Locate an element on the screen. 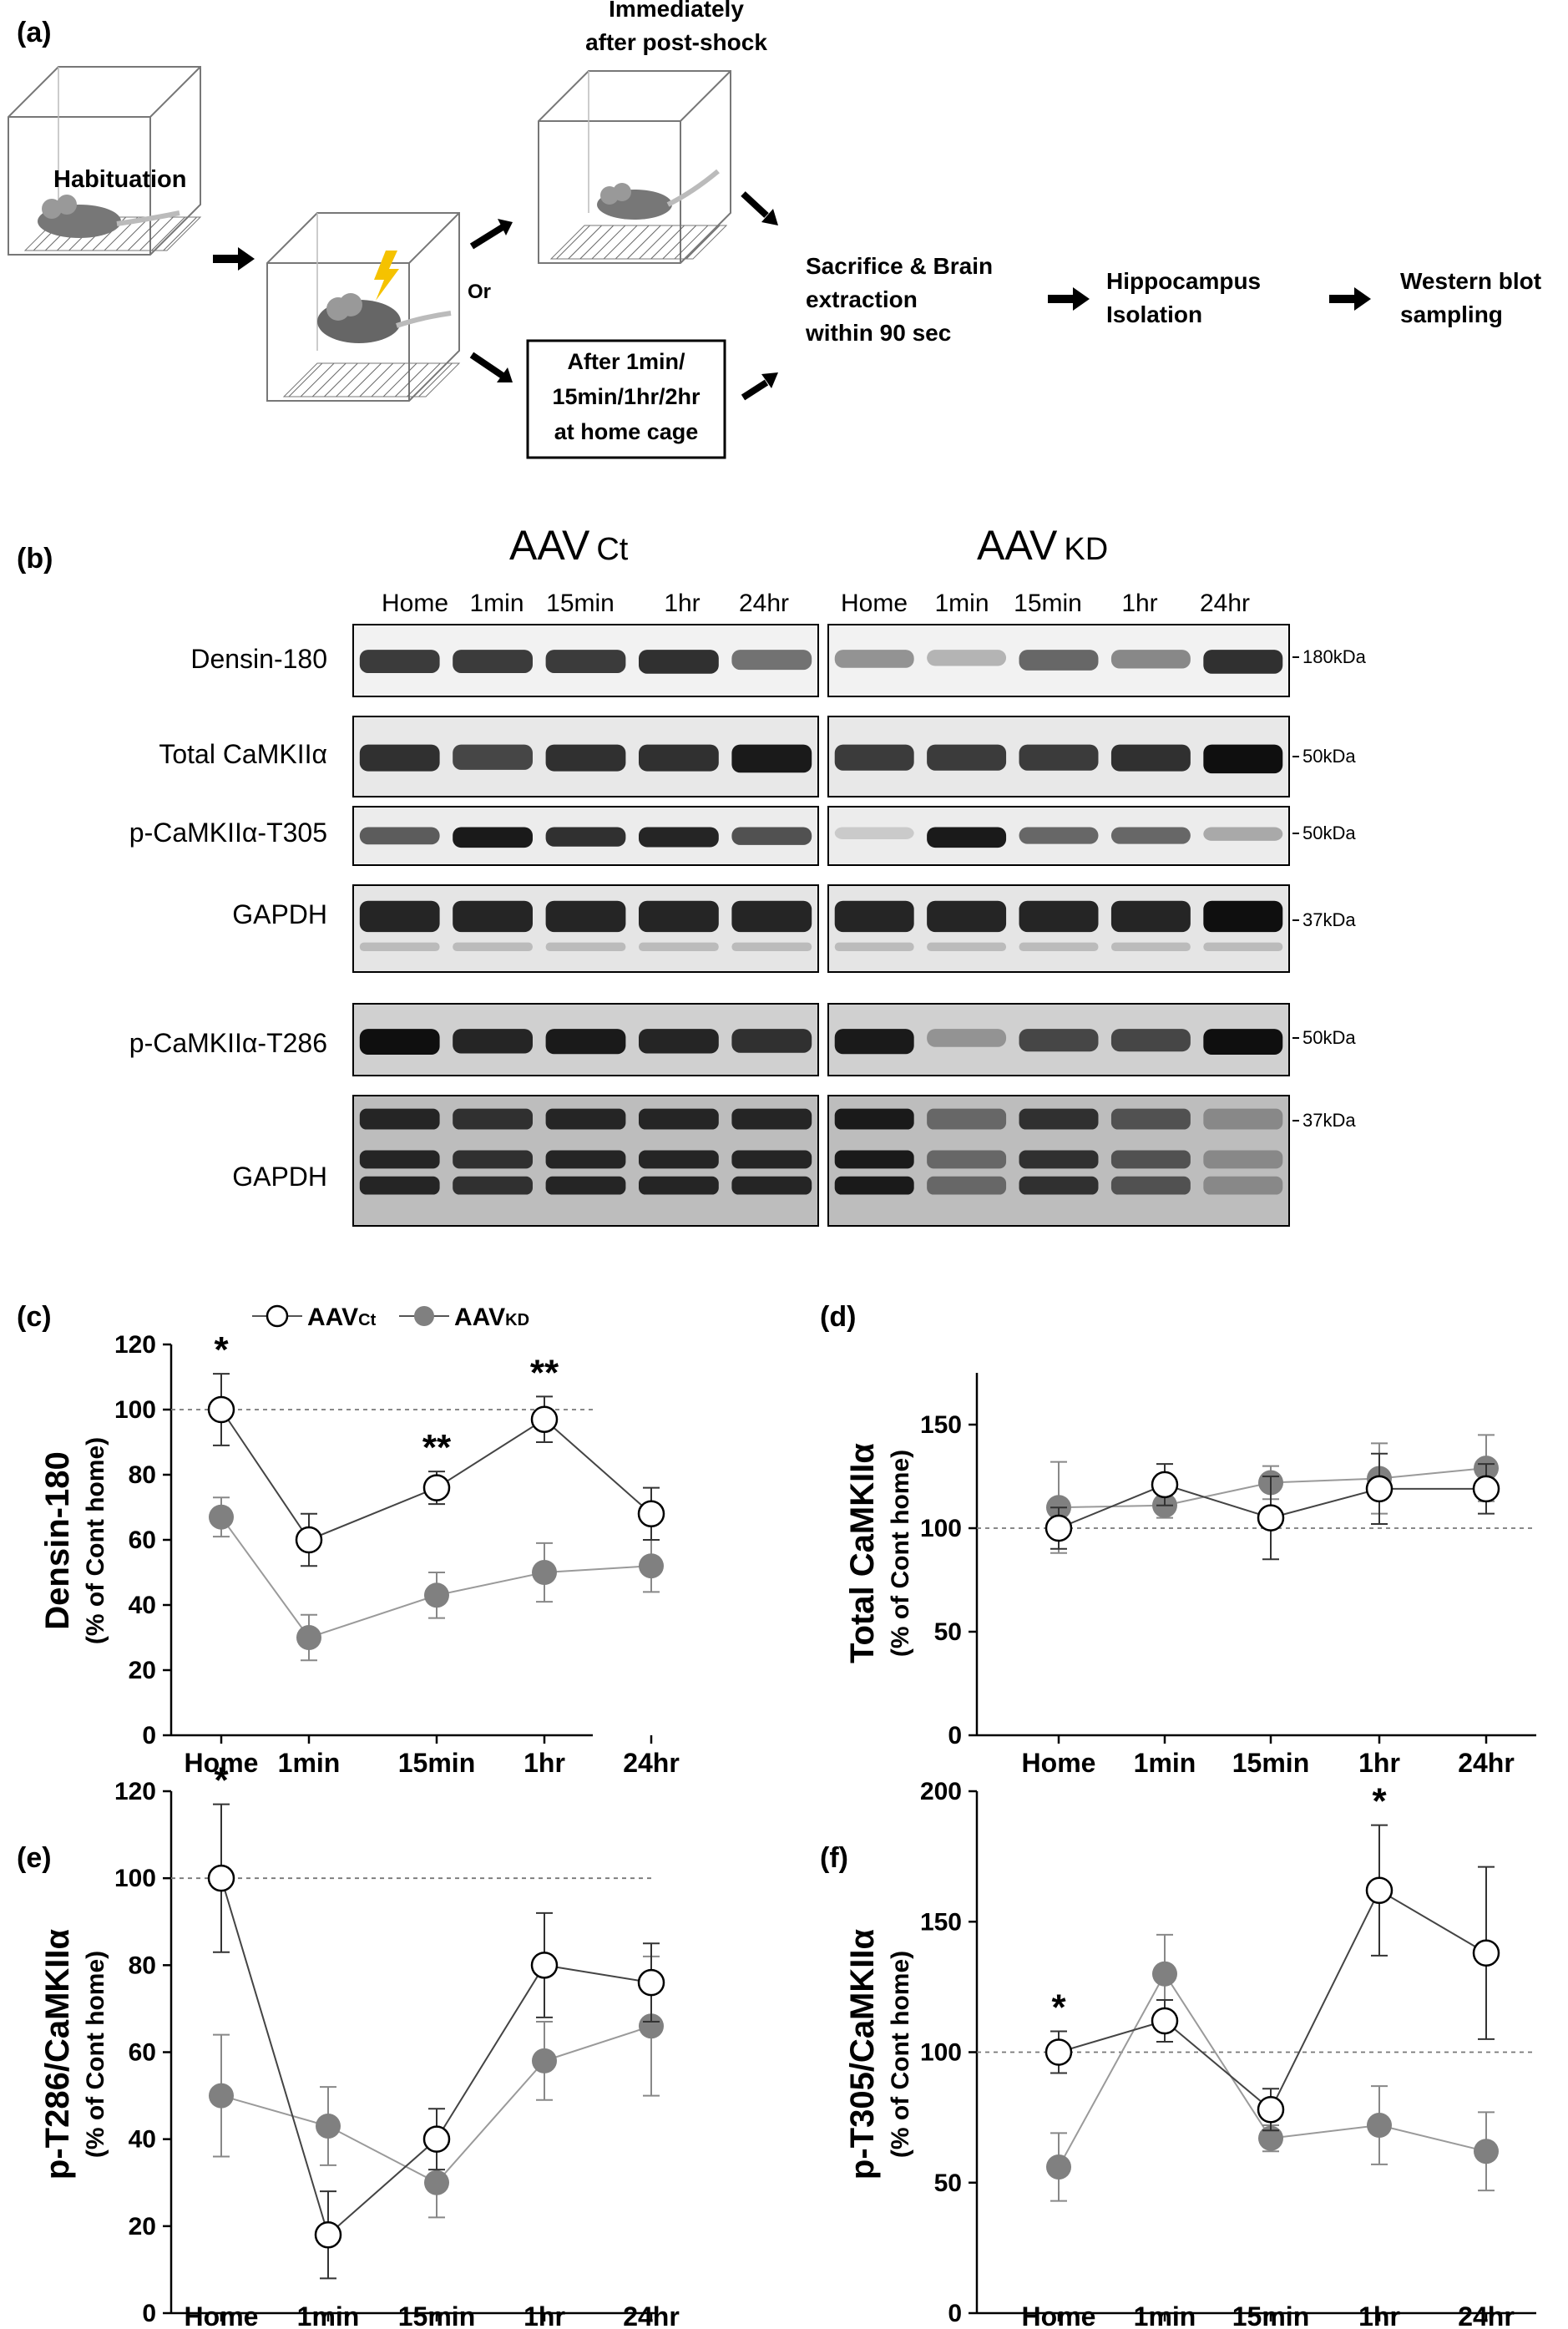  series-line is located at coordinates (1272, 2000).